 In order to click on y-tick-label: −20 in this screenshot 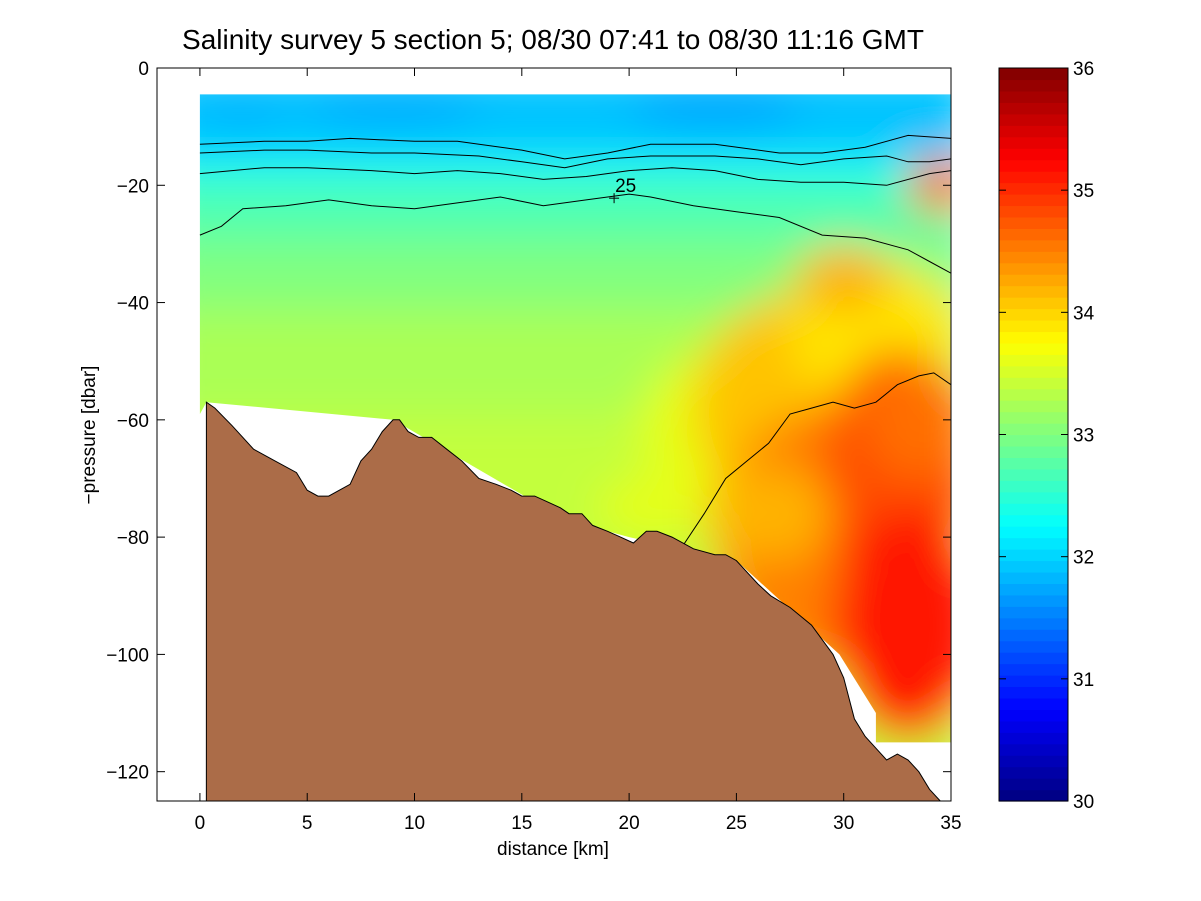, I will do `click(133, 186)`.